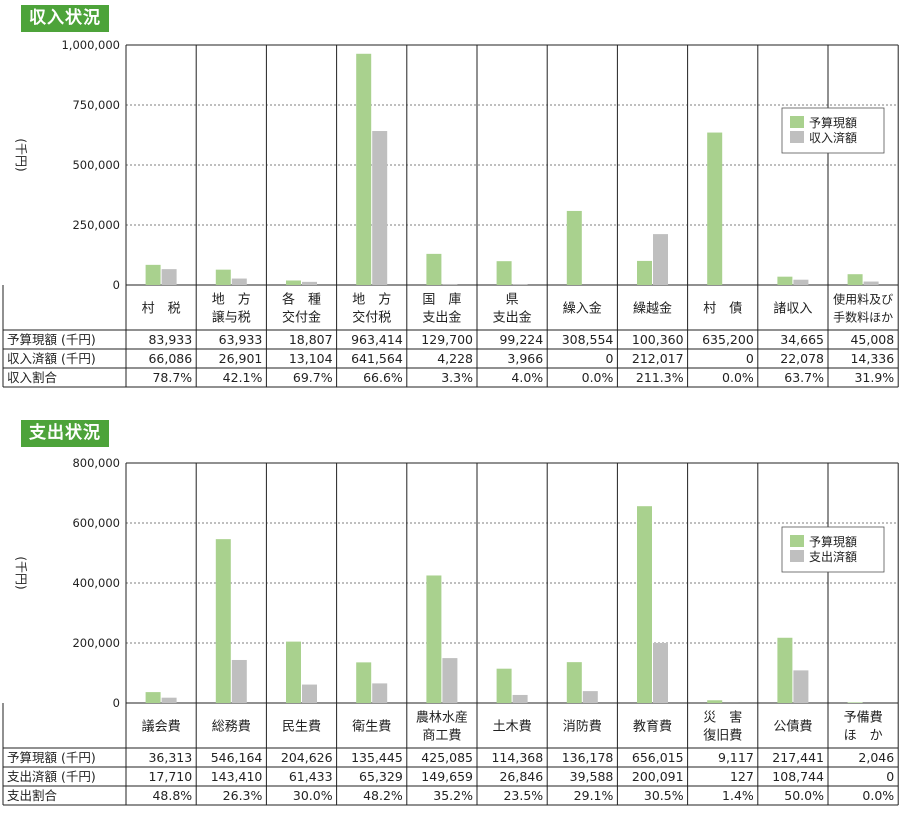  Describe the element at coordinates (301, 318) in the screenshot. I see `category-label: 交付金` at that location.